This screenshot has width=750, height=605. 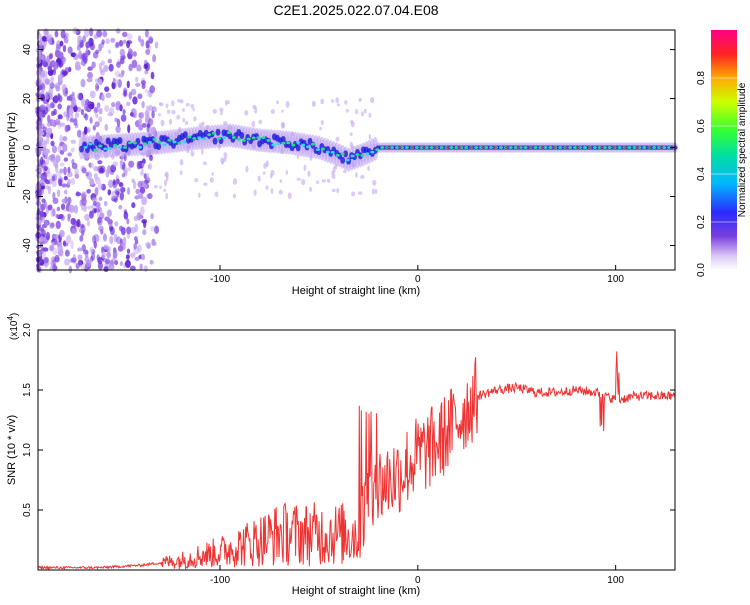 I want to click on spectrogram-signal-layer, so click(x=378, y=147).